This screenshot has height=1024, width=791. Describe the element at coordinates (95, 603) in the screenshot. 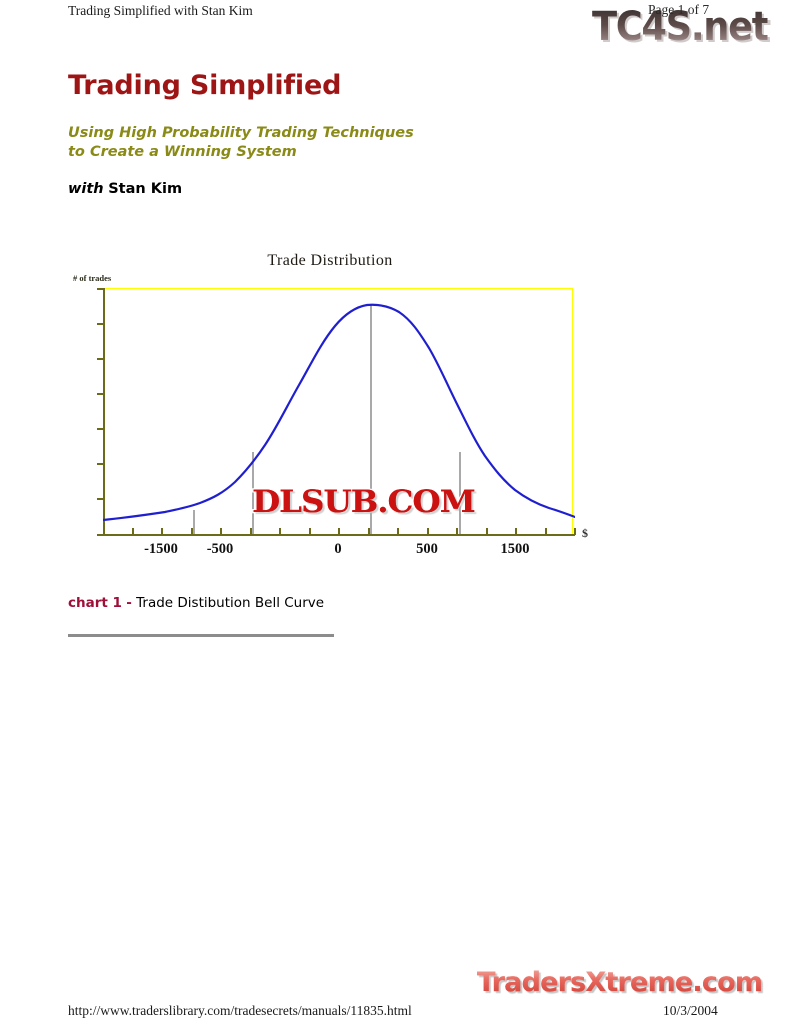

I see `caption-number: chart 1` at that location.